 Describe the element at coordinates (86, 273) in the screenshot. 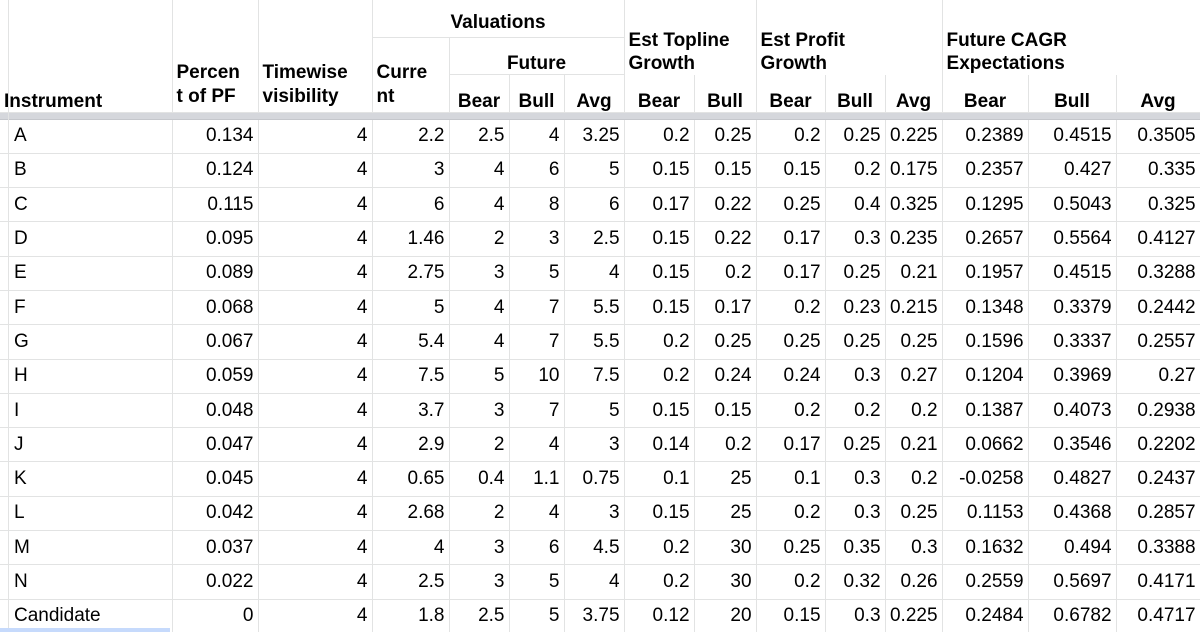

I see `instrument-cell: E` at that location.